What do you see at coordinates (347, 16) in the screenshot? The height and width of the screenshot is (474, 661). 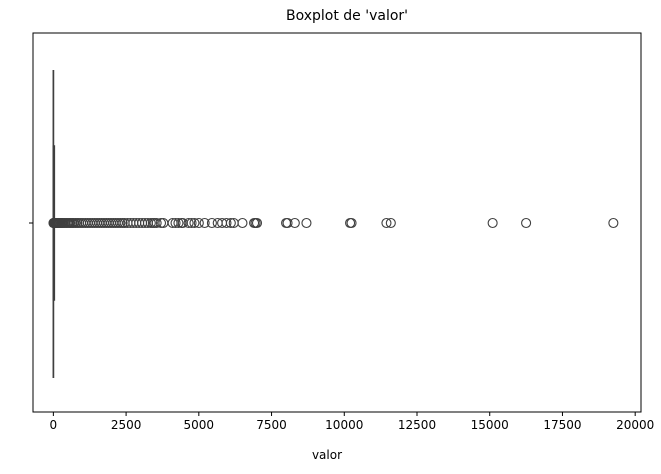 I see `chart-title: Boxplot de 'valor'` at bounding box center [347, 16].